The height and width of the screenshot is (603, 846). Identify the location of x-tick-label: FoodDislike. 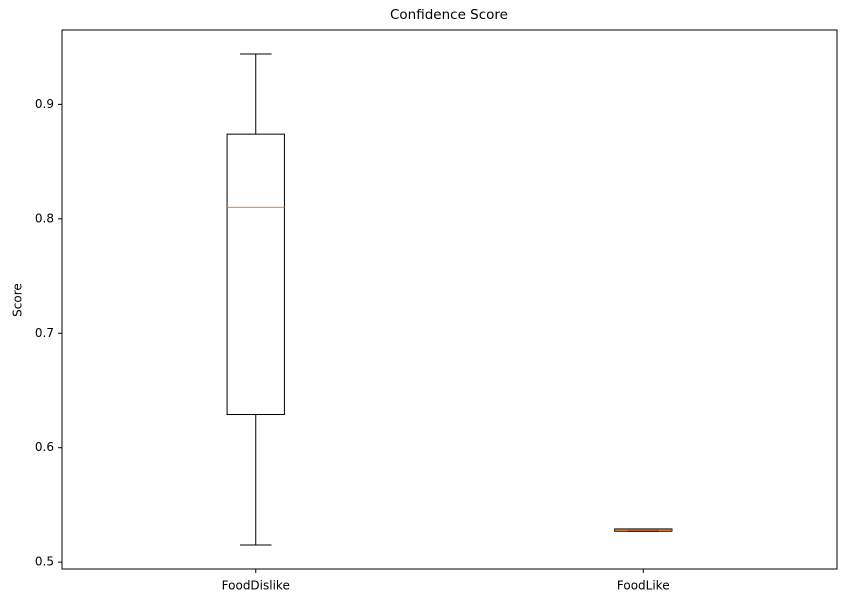
(256, 586).